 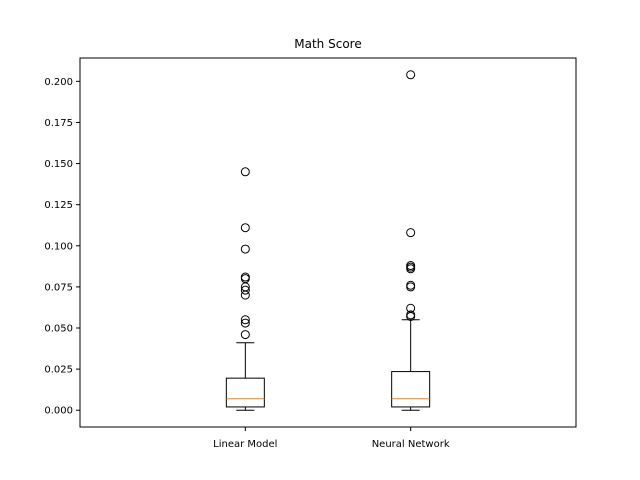 What do you see at coordinates (411, 444) in the screenshot?
I see `x-tick-label: Neural Network` at bounding box center [411, 444].